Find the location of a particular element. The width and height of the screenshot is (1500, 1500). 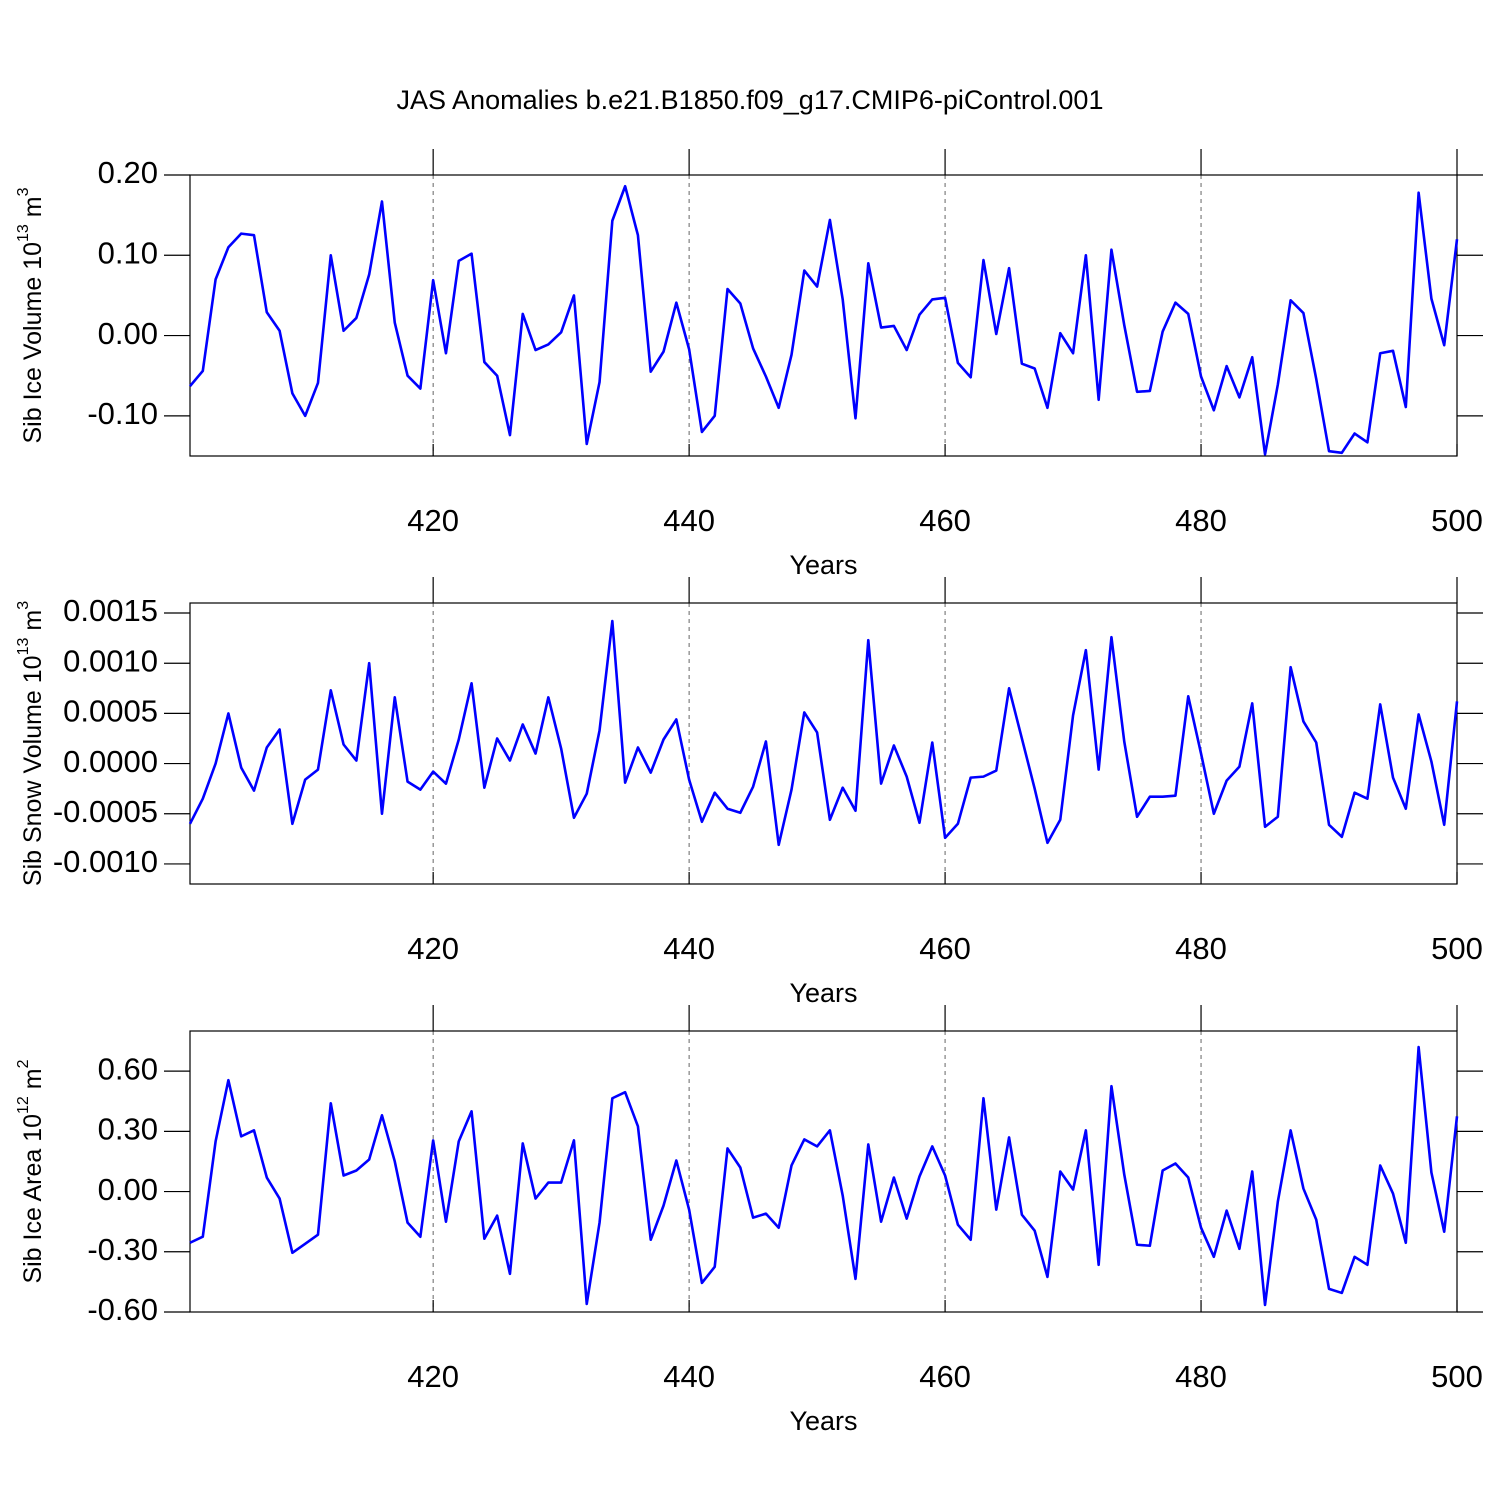

y-tick-label: 0.0010 is located at coordinates (110, 660).